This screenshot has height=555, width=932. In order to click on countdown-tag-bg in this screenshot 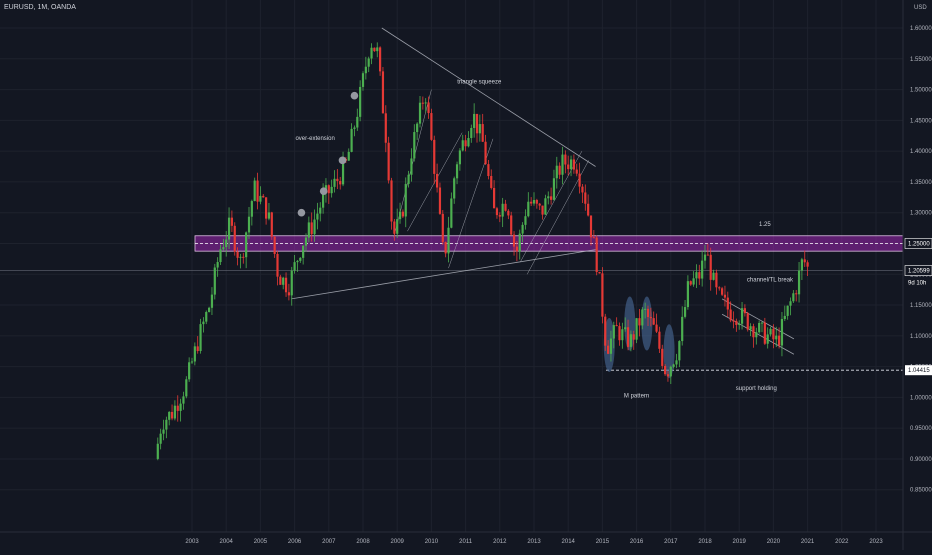, I will do `click(918, 282)`.